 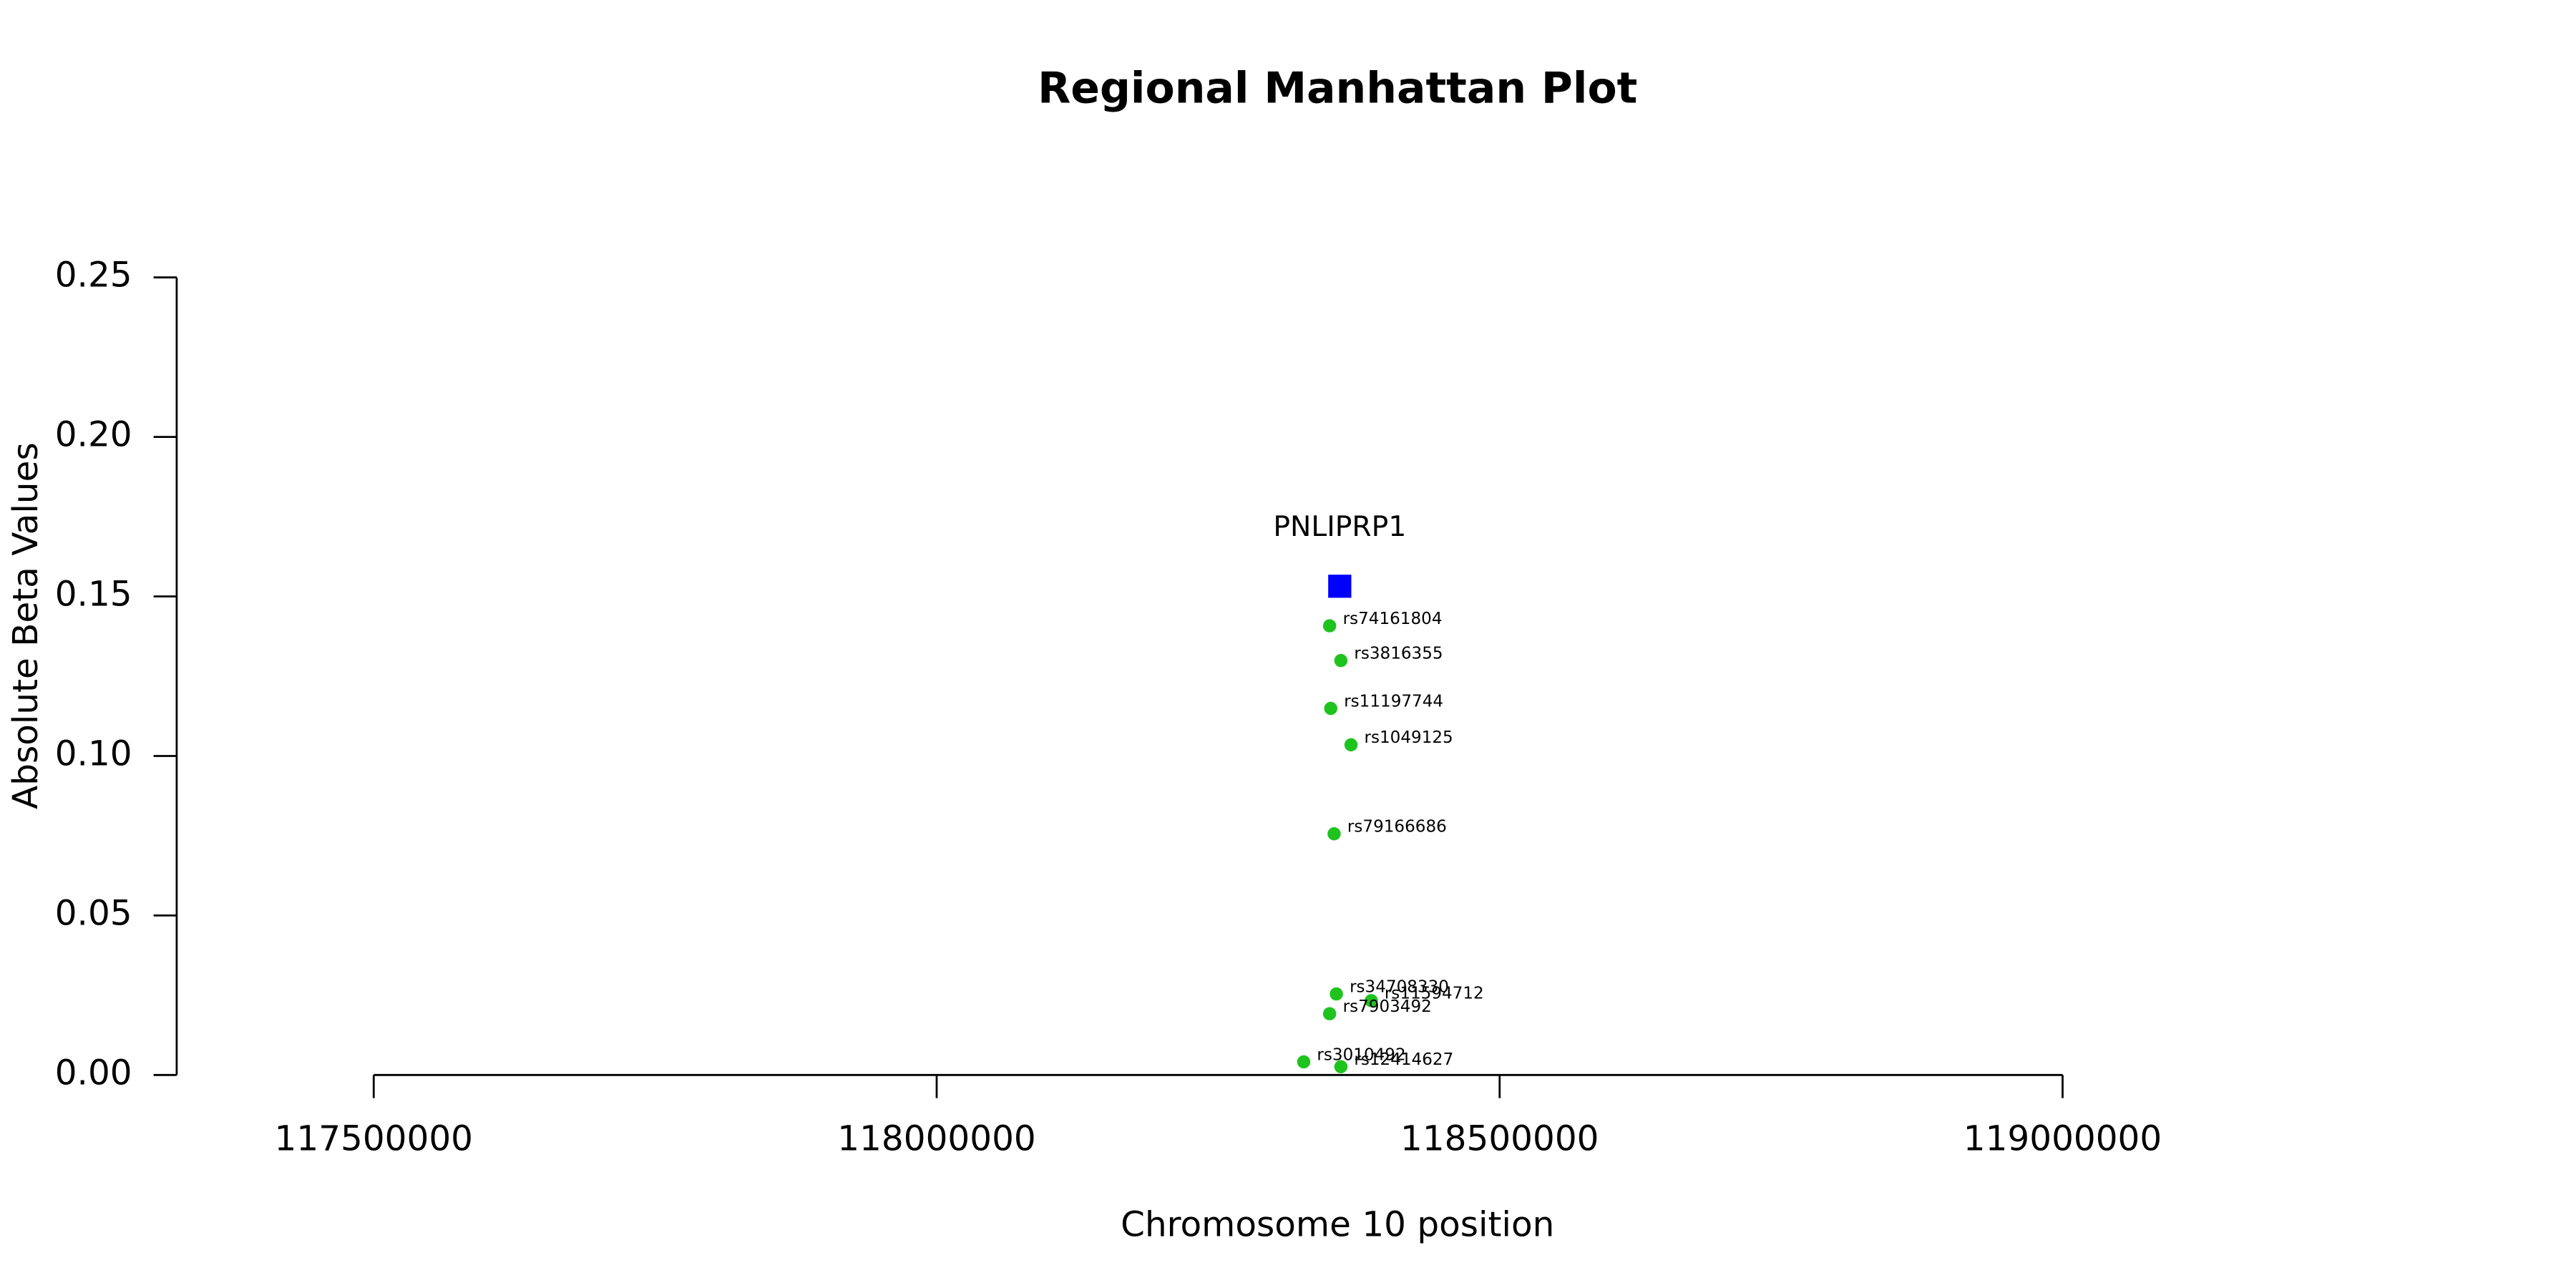 What do you see at coordinates (1393, 701) in the screenshot?
I see `snp-label: rs11197744` at bounding box center [1393, 701].